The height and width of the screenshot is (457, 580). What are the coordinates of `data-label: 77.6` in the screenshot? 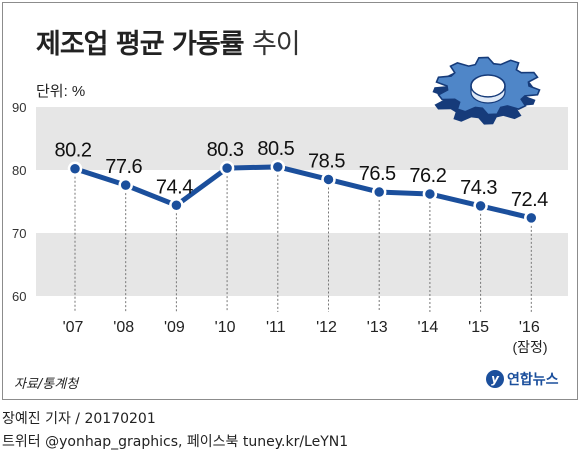 It's located at (123, 167).